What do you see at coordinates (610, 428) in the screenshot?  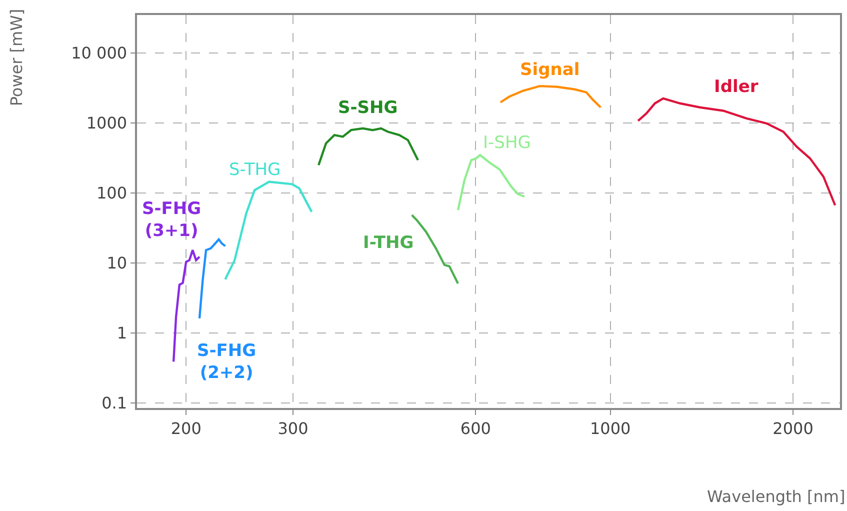 I see `x-tick-label: 1000` at bounding box center [610, 428].